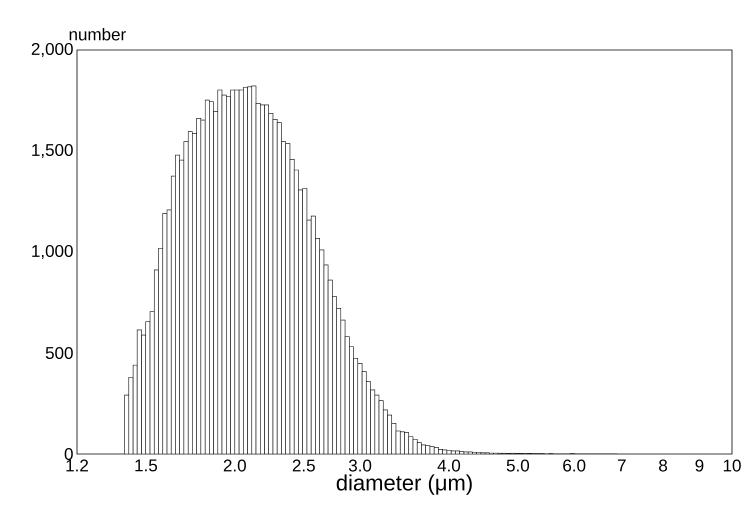  I want to click on y-tick-label: 2,000, so click(52, 50).